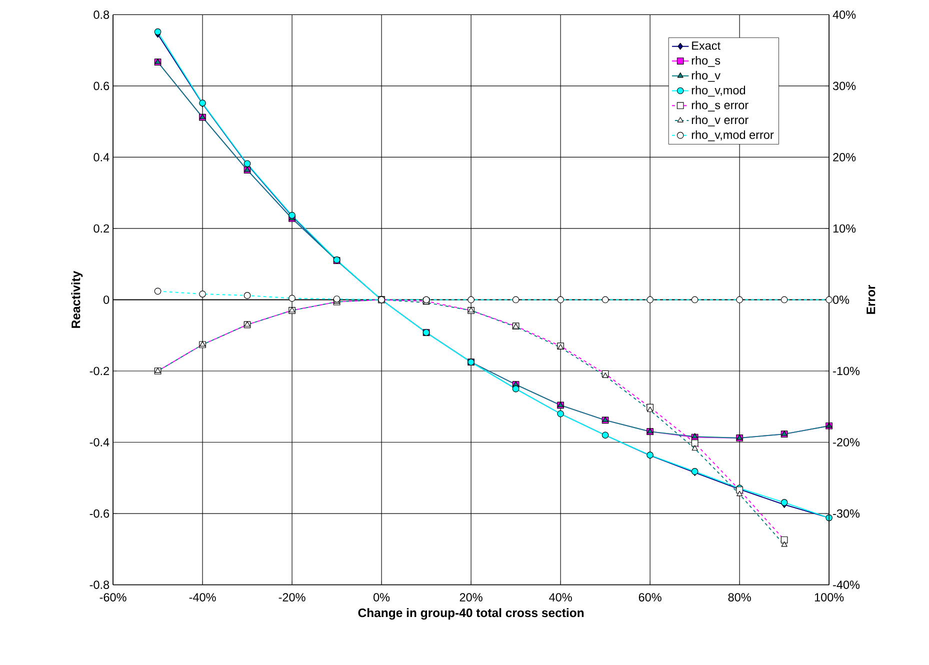  Describe the element at coordinates (77, 299) in the screenshot. I see `y-axis-title: Reactivity` at that location.